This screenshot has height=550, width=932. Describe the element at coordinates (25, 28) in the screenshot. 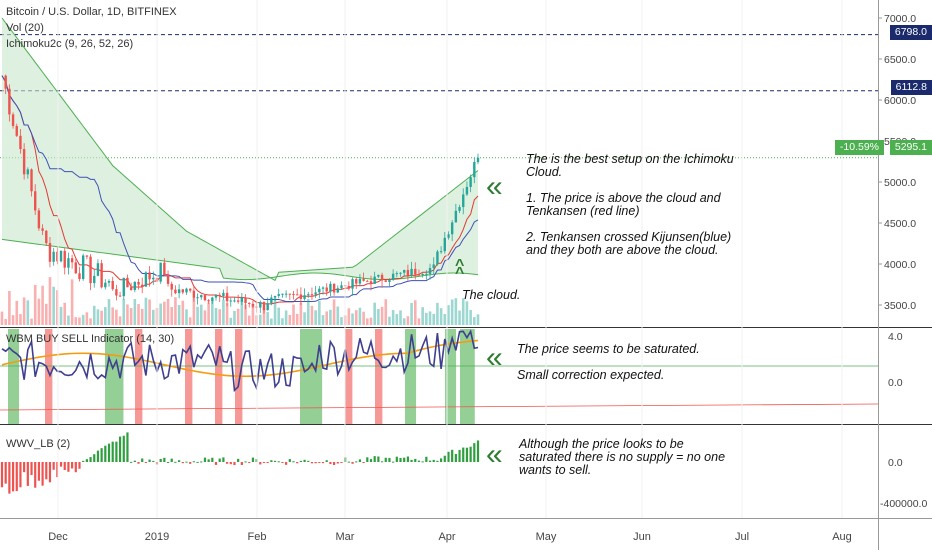

I see `volume-legend: Vol (20)` at that location.